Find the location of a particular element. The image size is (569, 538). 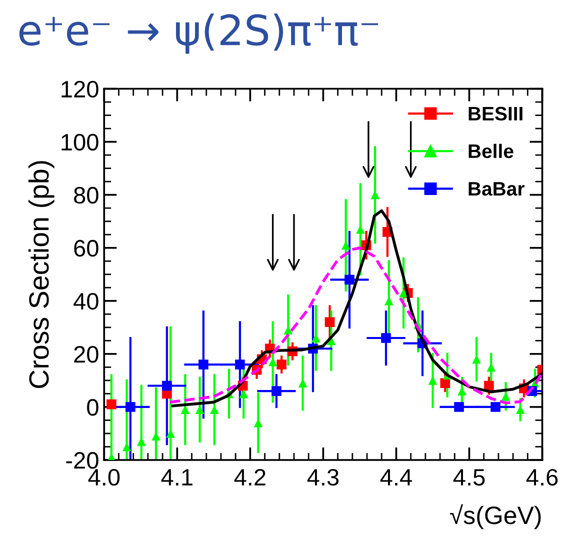

y-axis-title: Cross Section (pb) is located at coordinates (41, 274).